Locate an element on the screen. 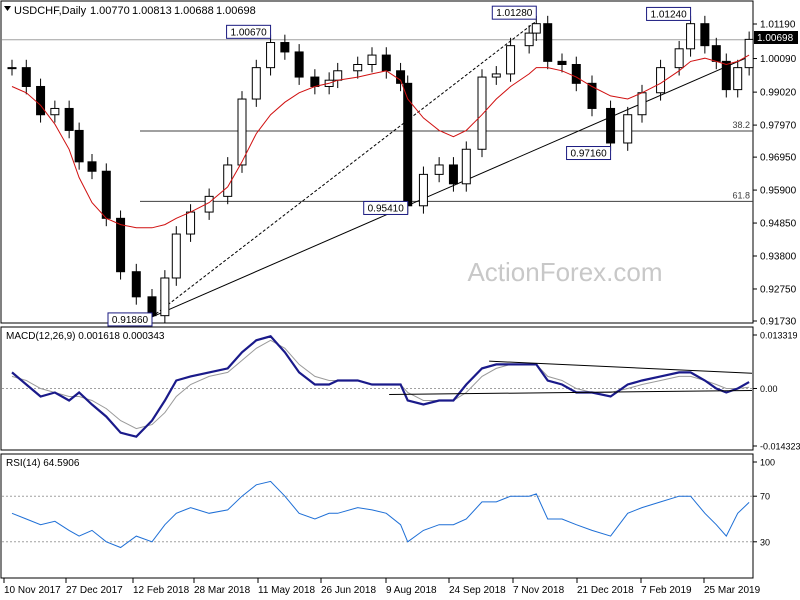 This screenshot has height=600, width=800. price-label-text: 1.01280 is located at coordinates (514, 13).